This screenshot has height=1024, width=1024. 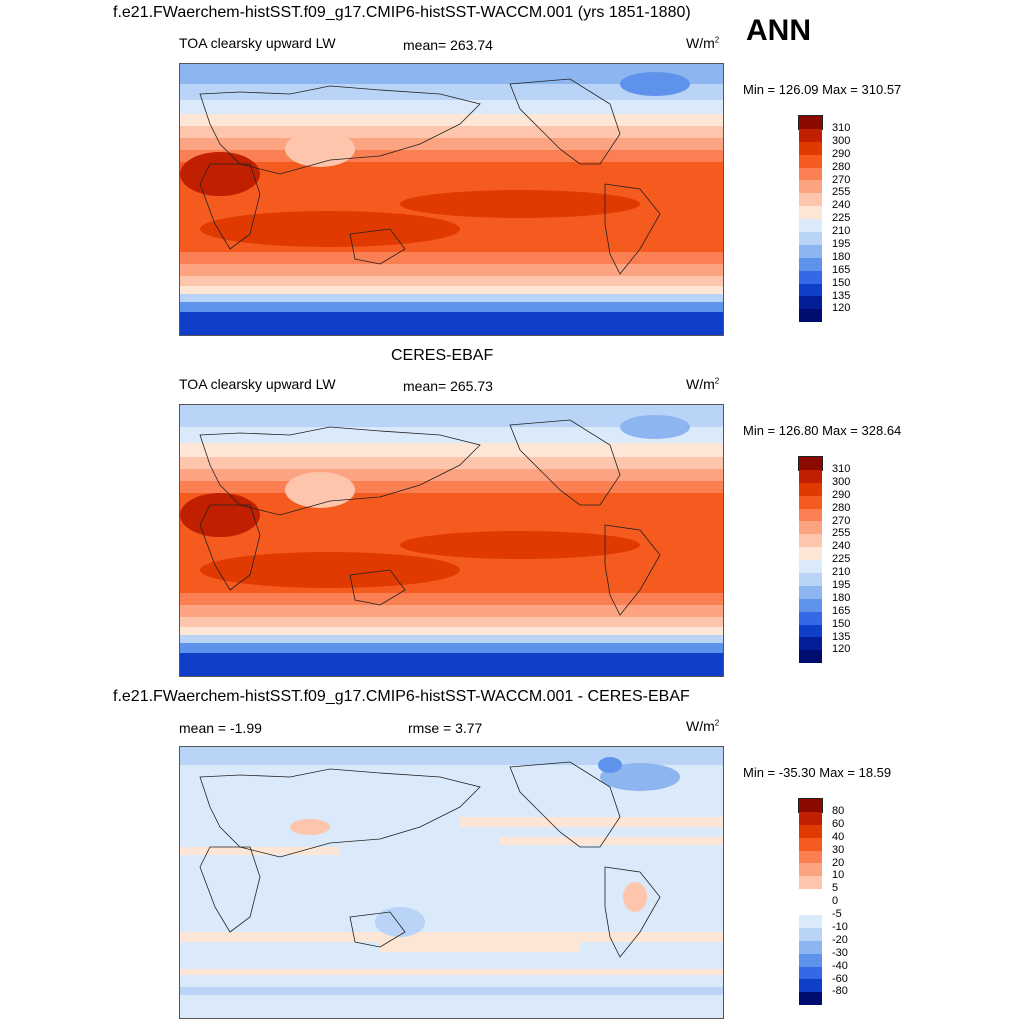 What do you see at coordinates (835, 888) in the screenshot?
I see `panel3-colorbar-label: 5` at bounding box center [835, 888].